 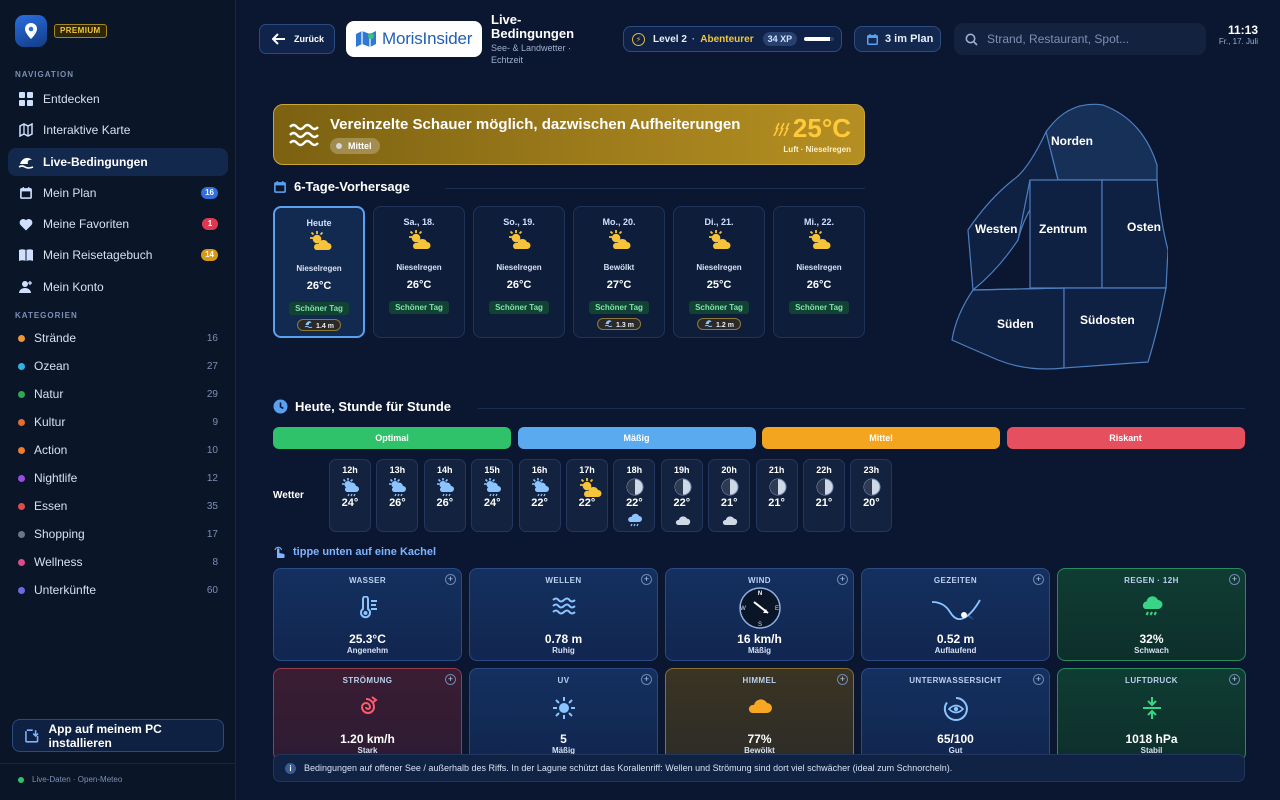 What do you see at coordinates (619, 272) in the screenshot?
I see `forecast-day-card: Mo., 20. Bewölkt 27°C Schöner Tag 1.3 m` at bounding box center [619, 272].